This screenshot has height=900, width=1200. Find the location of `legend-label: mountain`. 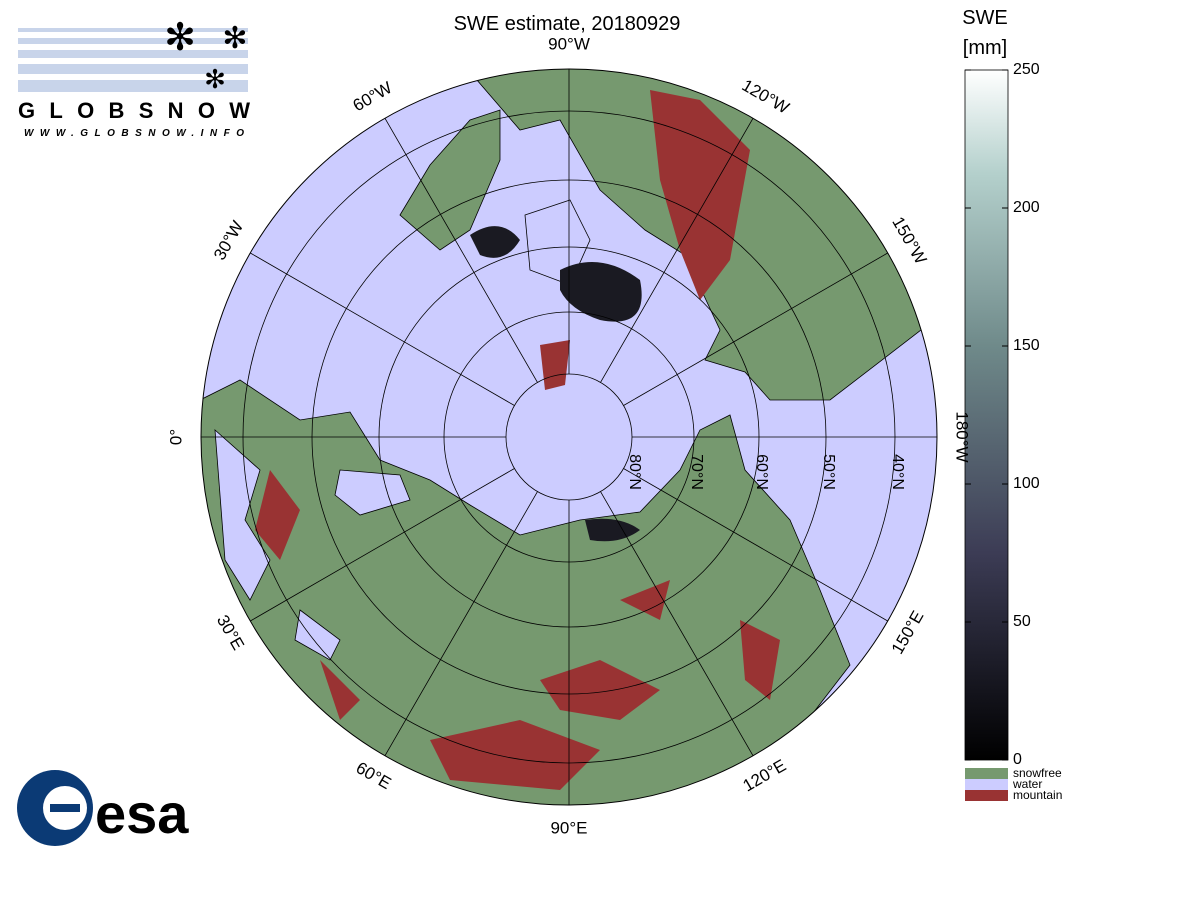

legend-label: mountain is located at coordinates (1037, 795).